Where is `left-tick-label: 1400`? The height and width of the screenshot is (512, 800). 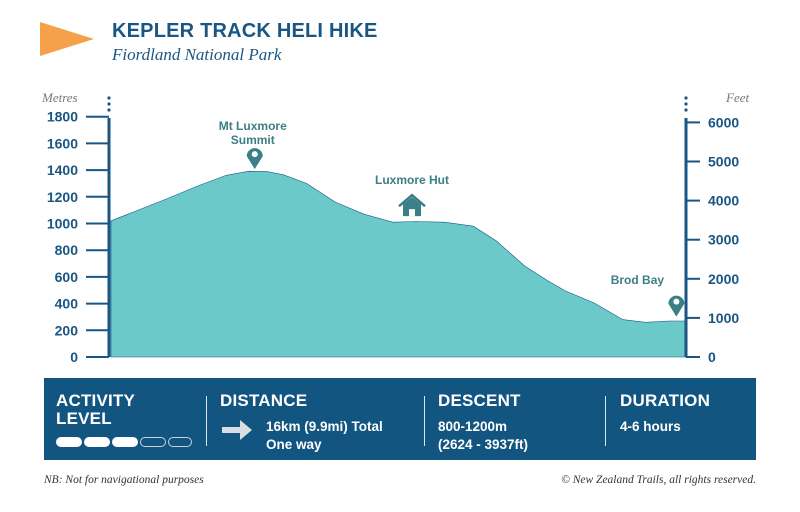
left-tick-label: 1400 is located at coordinates (62, 170).